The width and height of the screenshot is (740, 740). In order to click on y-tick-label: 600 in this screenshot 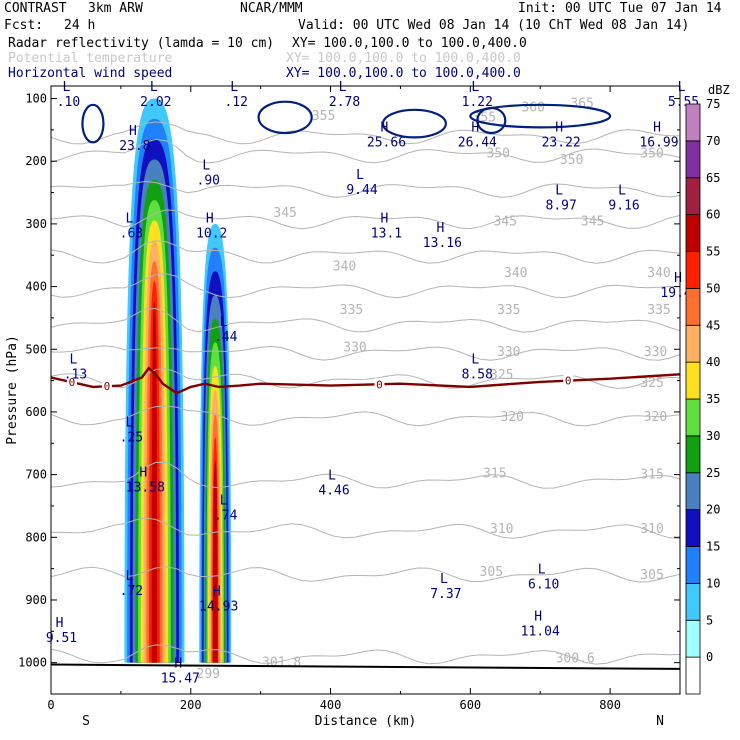, I will do `click(36, 412)`.